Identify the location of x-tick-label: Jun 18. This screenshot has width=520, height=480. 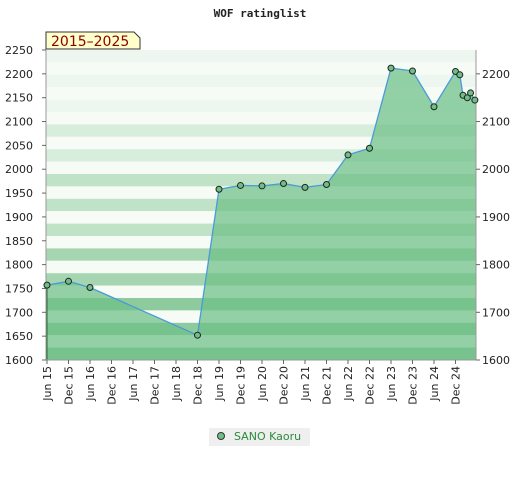
(176, 384).